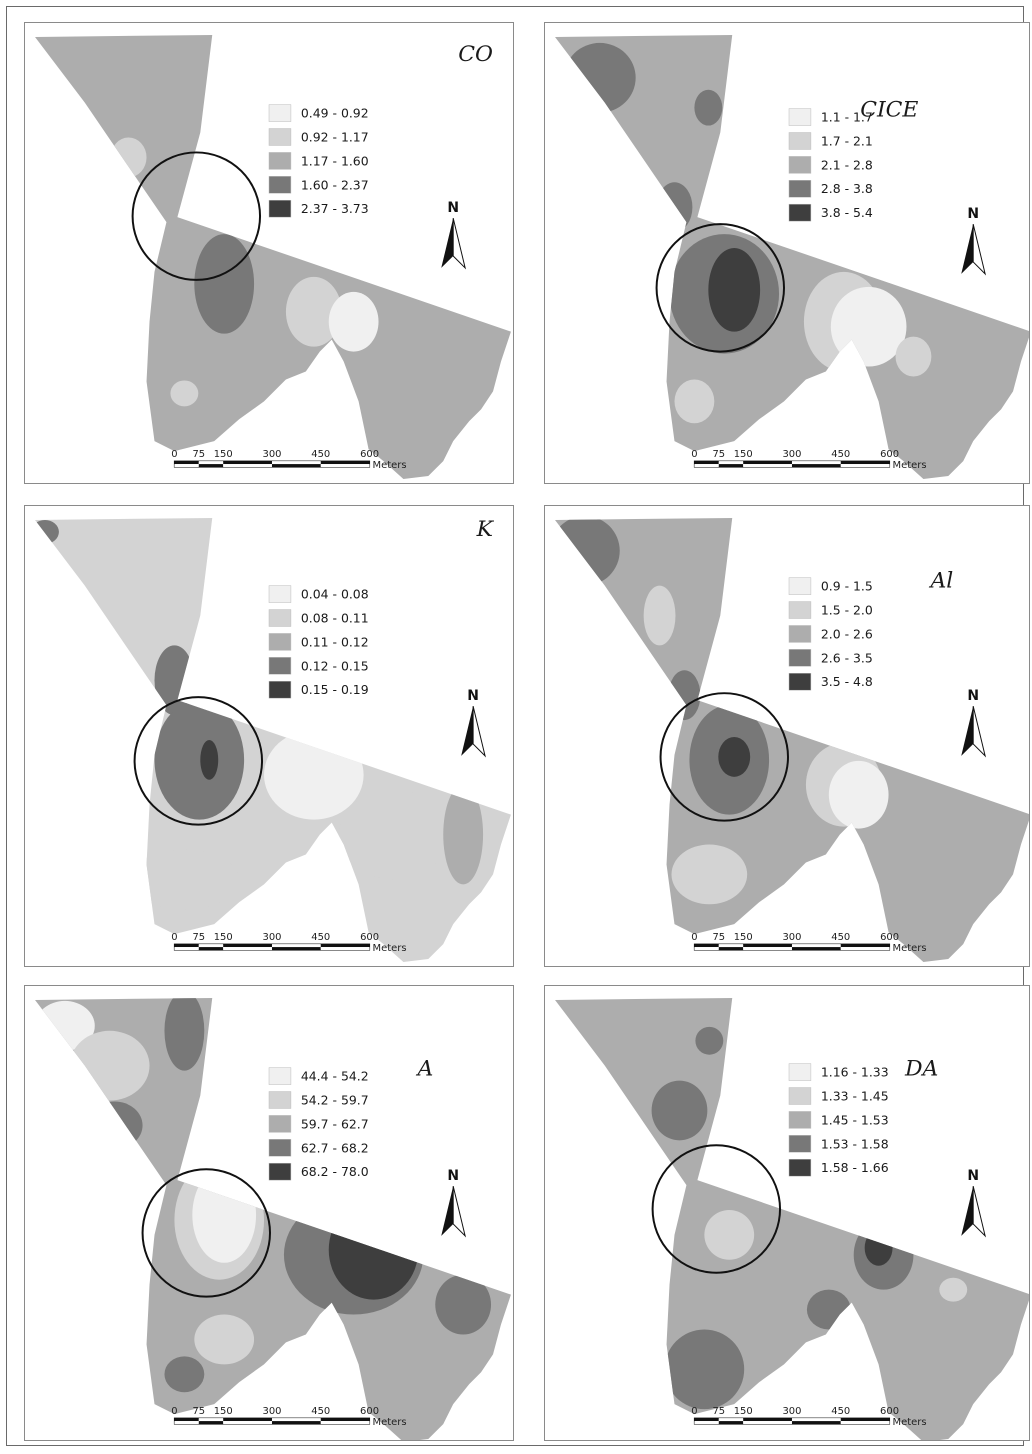  What do you see at coordinates (855, 1095) in the screenshot?
I see `legend-label-2: 1.33 - 1.45` at bounding box center [855, 1095].